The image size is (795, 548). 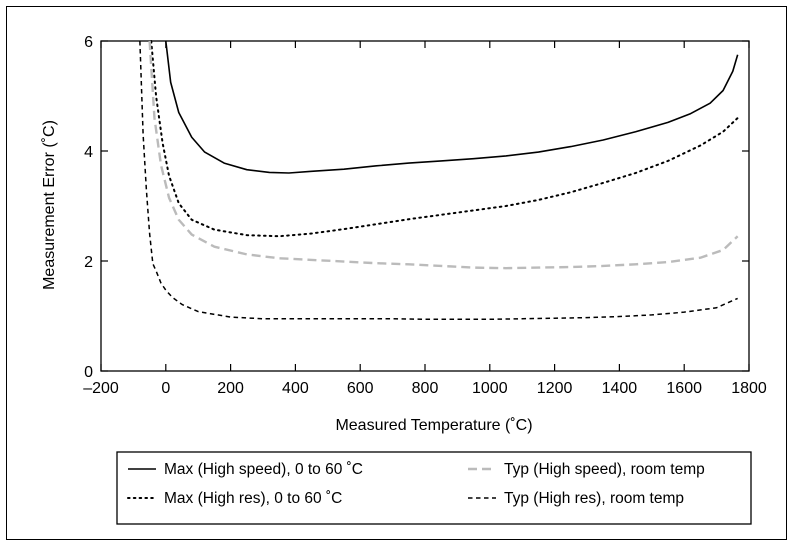 I want to click on y-tick-label: 2, so click(x=88, y=262).